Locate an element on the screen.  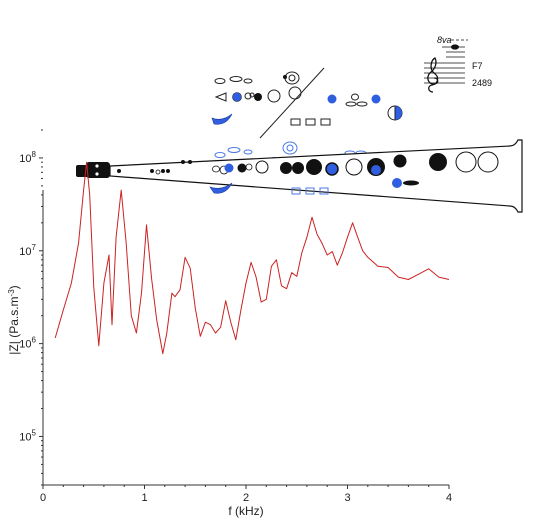
treble-clef-icon is located at coordinates (433, 75).